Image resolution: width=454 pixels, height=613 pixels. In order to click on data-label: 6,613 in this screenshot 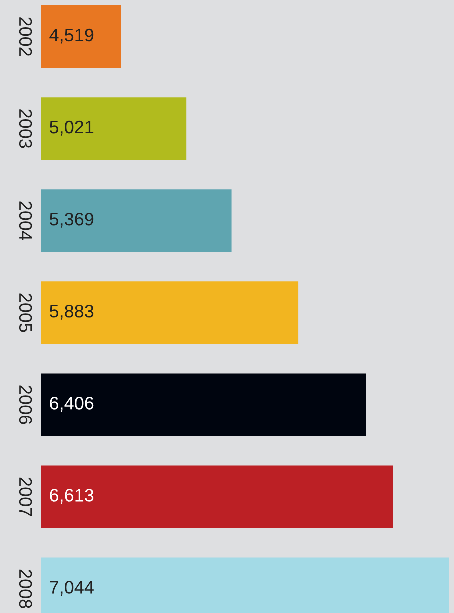, I will do `click(72, 496)`.